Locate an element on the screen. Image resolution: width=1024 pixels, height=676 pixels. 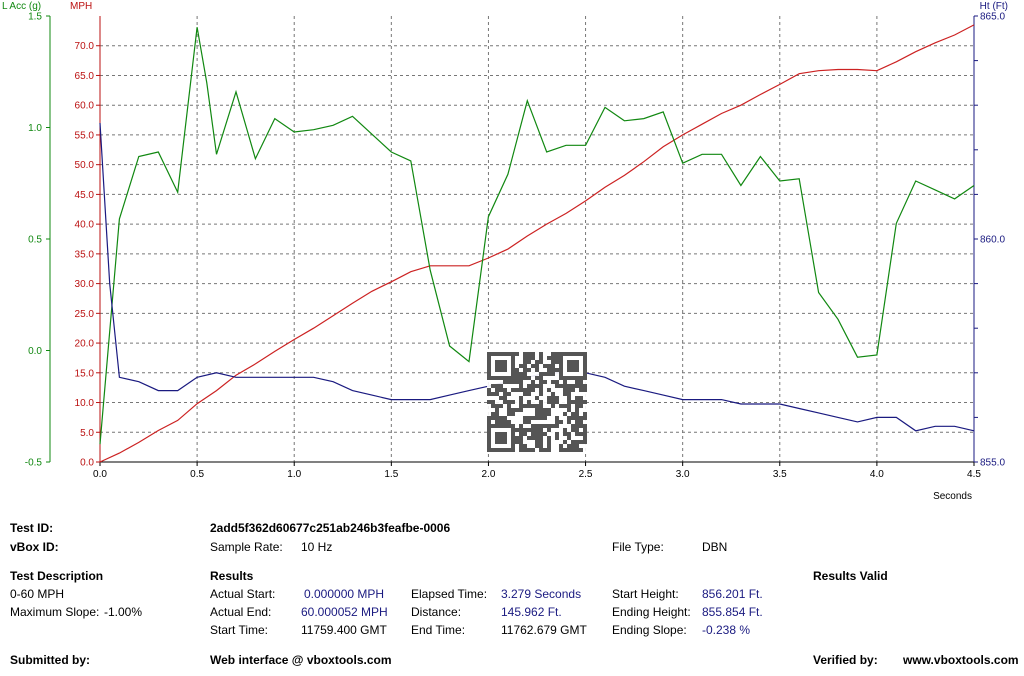
x-tick-label: 3.5 is located at coordinates (780, 474).